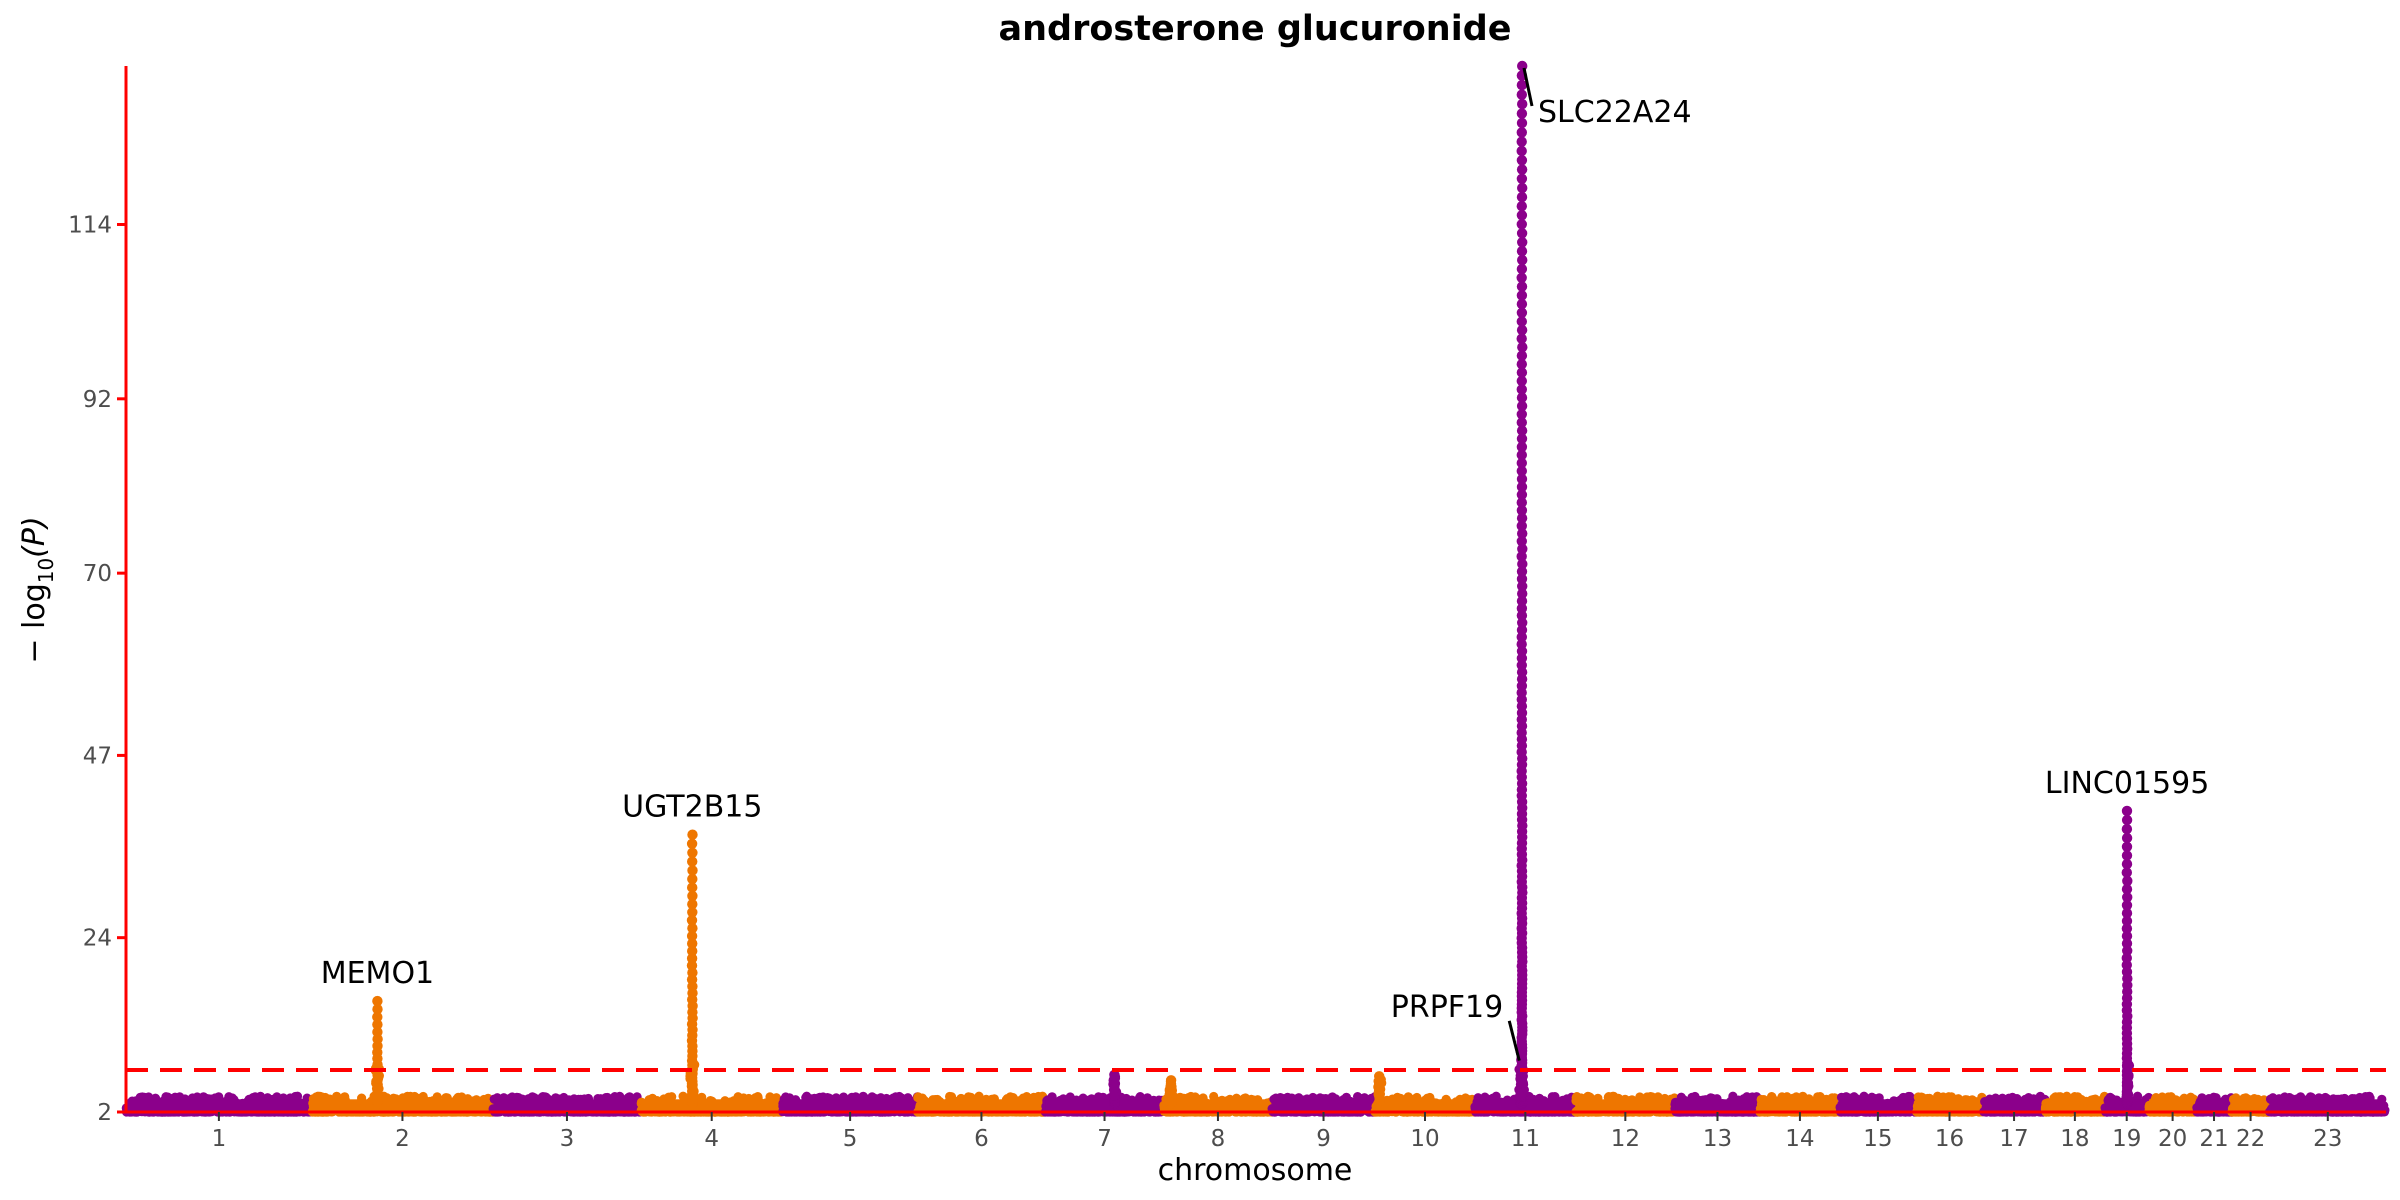  What do you see at coordinates (1104, 1093) in the screenshot?
I see `chromosome-7-points` at bounding box center [1104, 1093].